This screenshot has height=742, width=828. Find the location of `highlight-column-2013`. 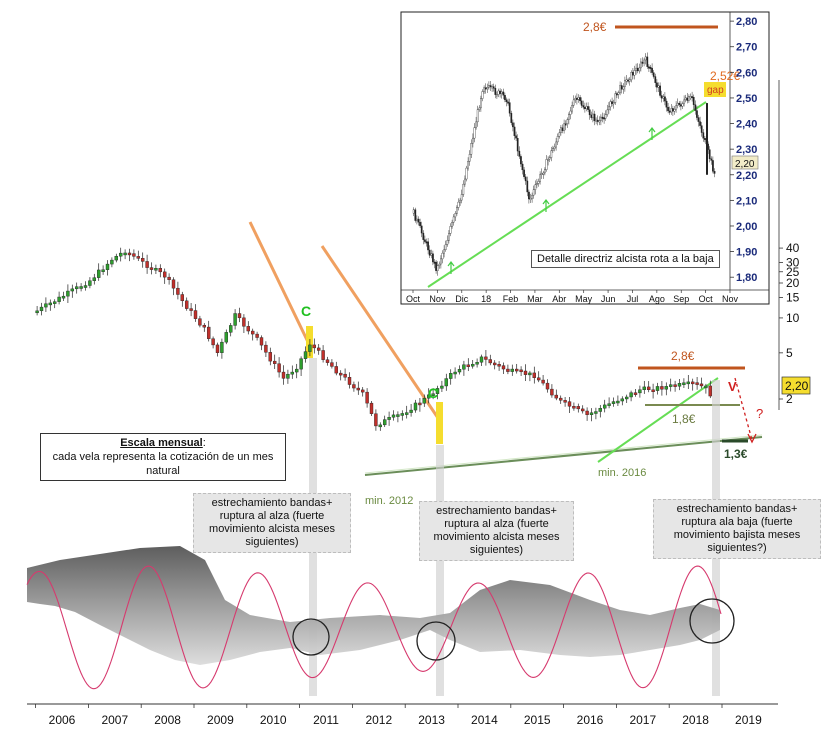

highlight-column-2013 is located at coordinates (440, 570).